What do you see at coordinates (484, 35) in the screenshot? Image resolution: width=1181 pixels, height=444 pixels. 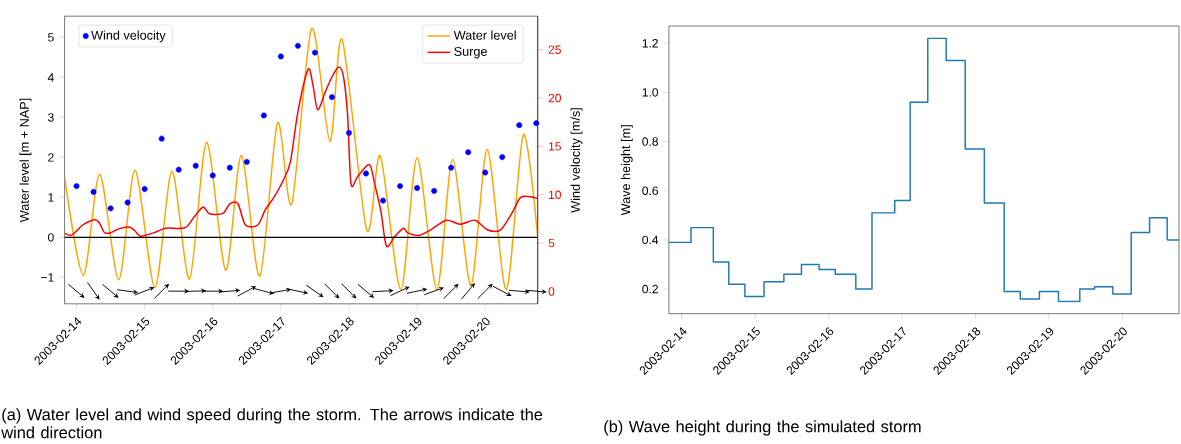 I see `legend-label: Water level` at bounding box center [484, 35].